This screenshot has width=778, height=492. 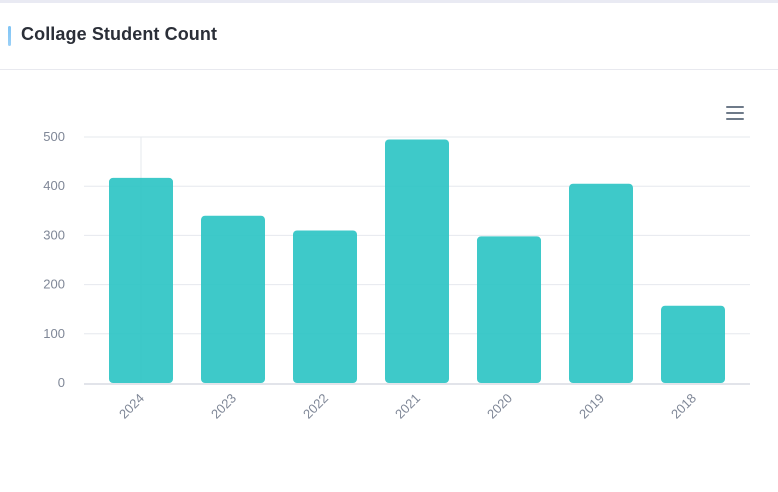 What do you see at coordinates (54, 185) in the screenshot?
I see `y-tick-label: 400` at bounding box center [54, 185].